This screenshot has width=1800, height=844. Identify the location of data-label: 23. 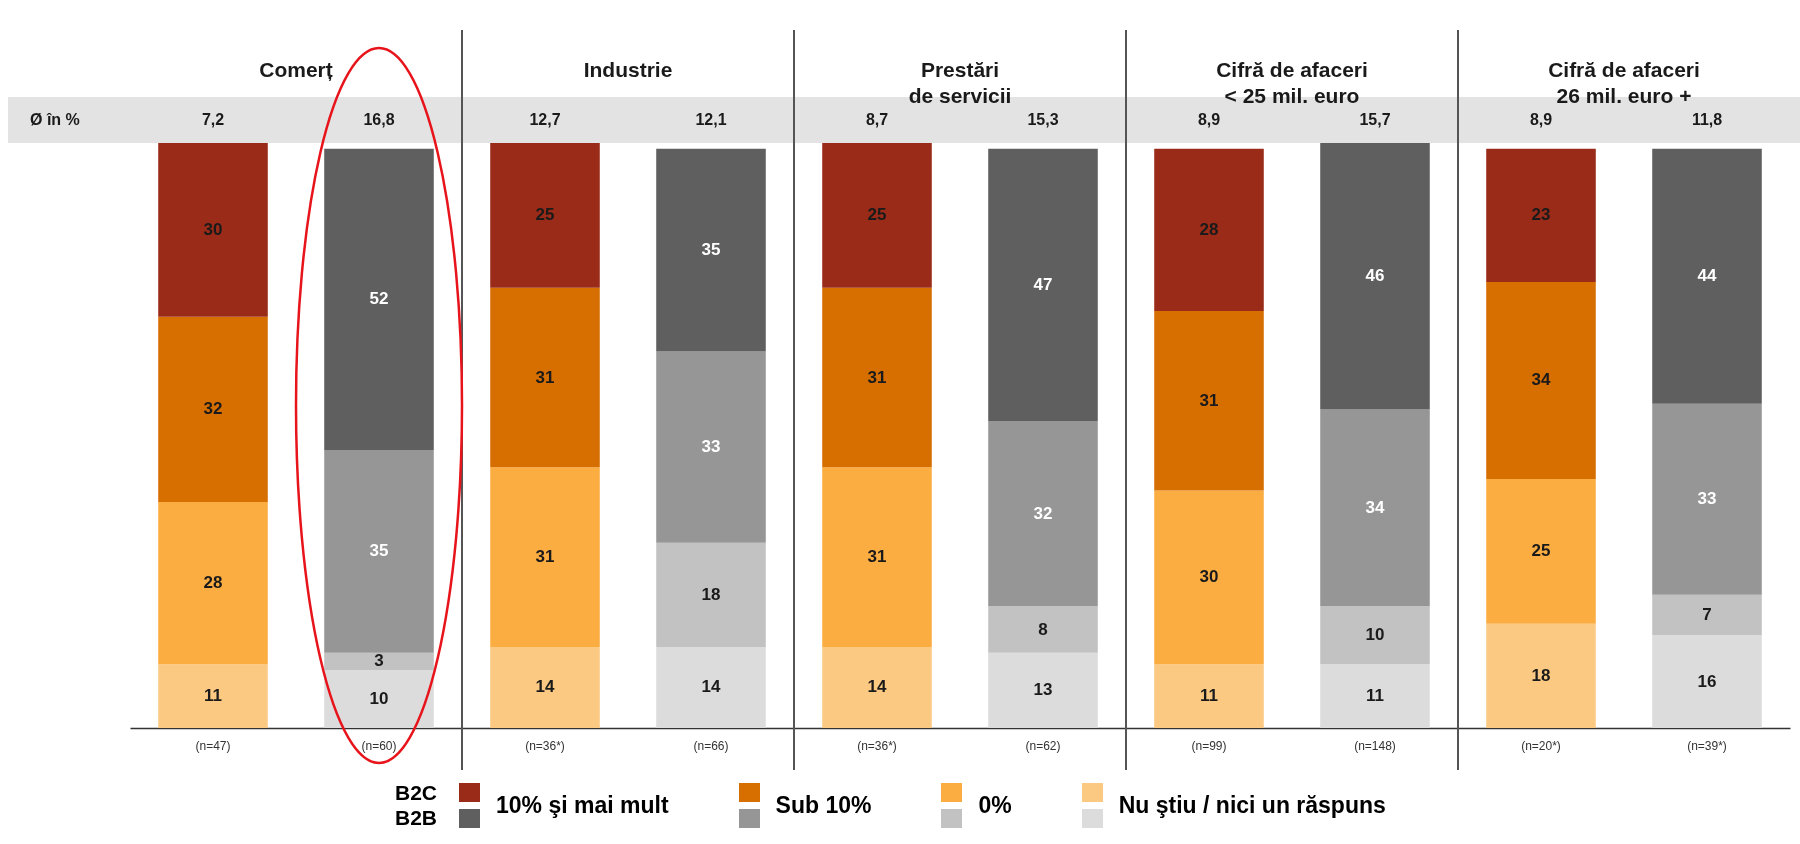
(1541, 215).